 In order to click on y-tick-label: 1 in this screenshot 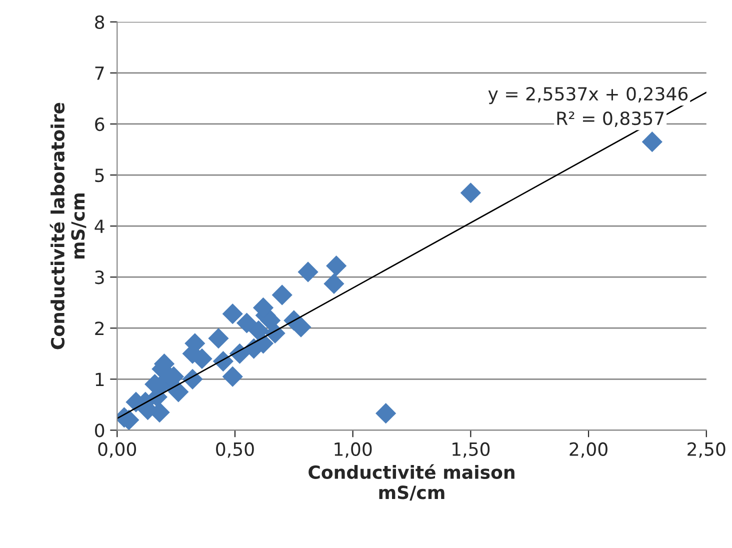, I will do `click(100, 379)`.